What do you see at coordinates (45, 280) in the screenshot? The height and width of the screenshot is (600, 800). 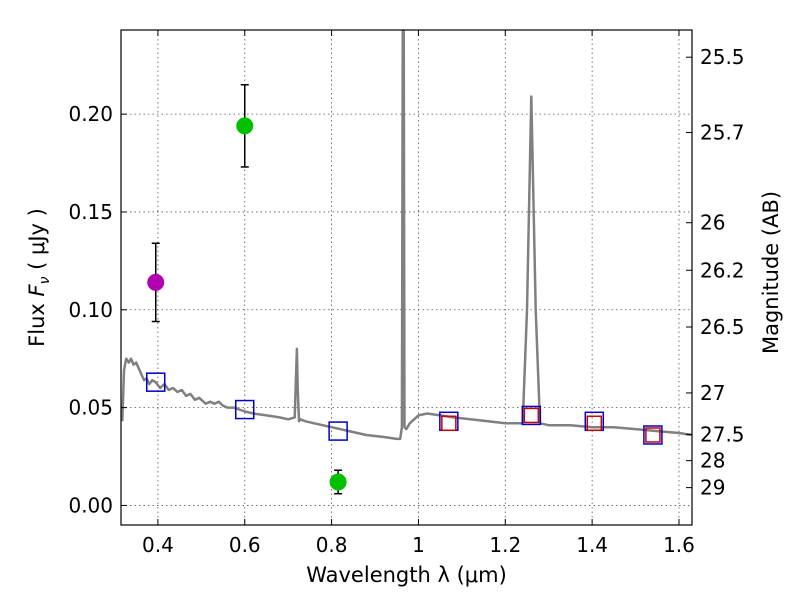 I see `y-axis-label-subscript: ν` at bounding box center [45, 280].